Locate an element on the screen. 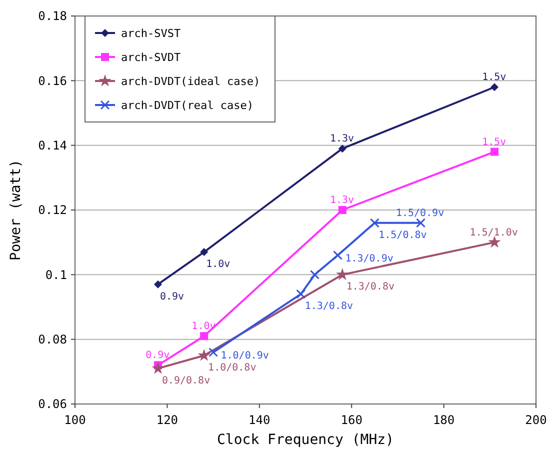 This screenshot has height=471, width=548. legend-label: arch-SVDT is located at coordinates (151, 57).